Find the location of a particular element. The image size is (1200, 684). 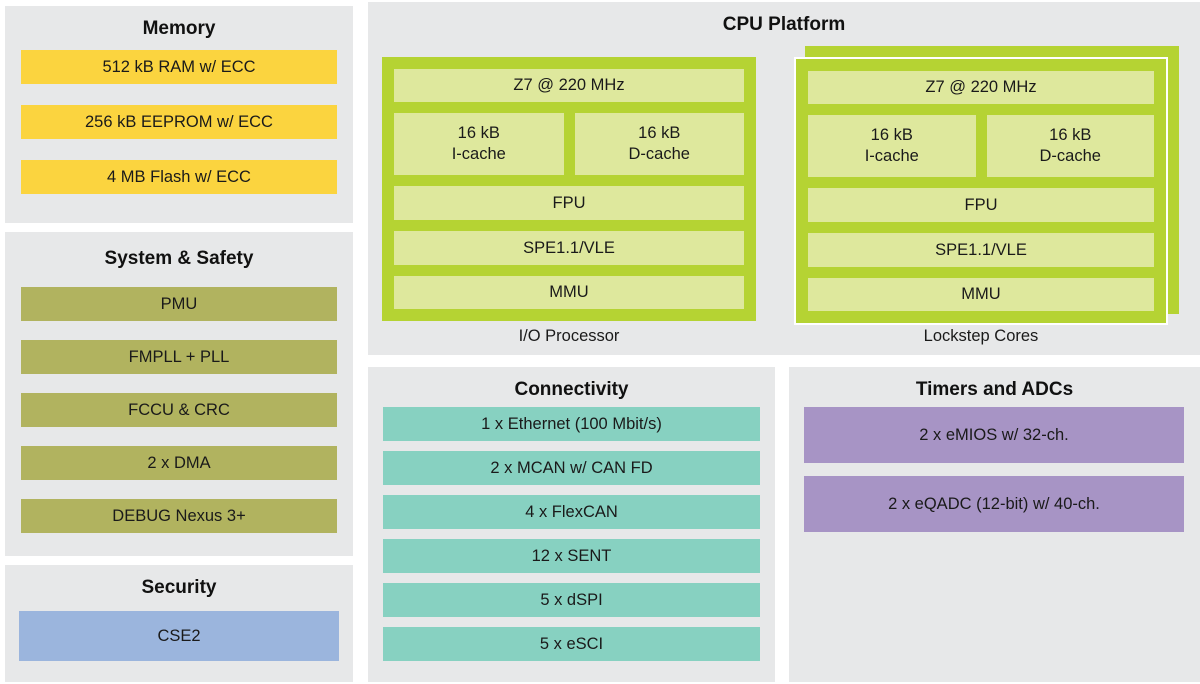

connectivity-item-ethernet: 1 x Ethernet (100 Mbit/s) is located at coordinates (571, 424).